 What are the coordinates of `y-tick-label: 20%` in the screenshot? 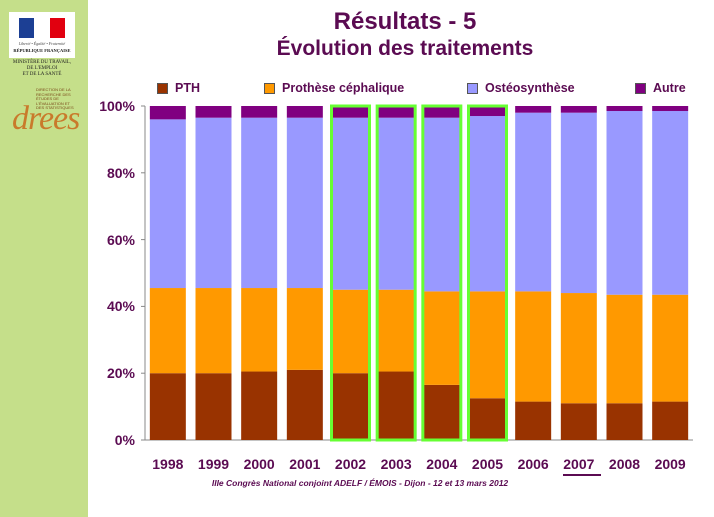 It's located at (120, 373).